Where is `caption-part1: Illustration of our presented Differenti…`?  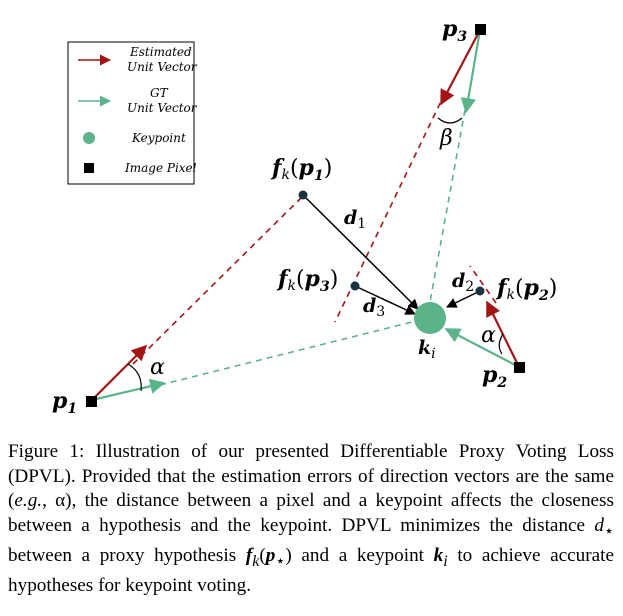 caption-part1: Illustration of our presented Differenti… is located at coordinates (311, 476).